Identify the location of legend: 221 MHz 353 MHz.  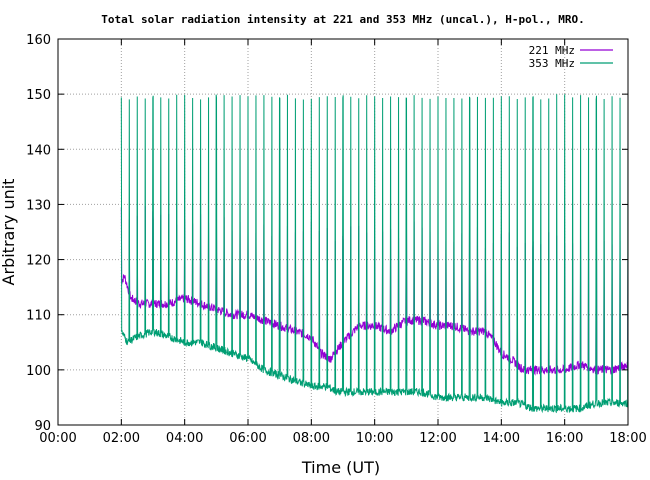
(571, 57).